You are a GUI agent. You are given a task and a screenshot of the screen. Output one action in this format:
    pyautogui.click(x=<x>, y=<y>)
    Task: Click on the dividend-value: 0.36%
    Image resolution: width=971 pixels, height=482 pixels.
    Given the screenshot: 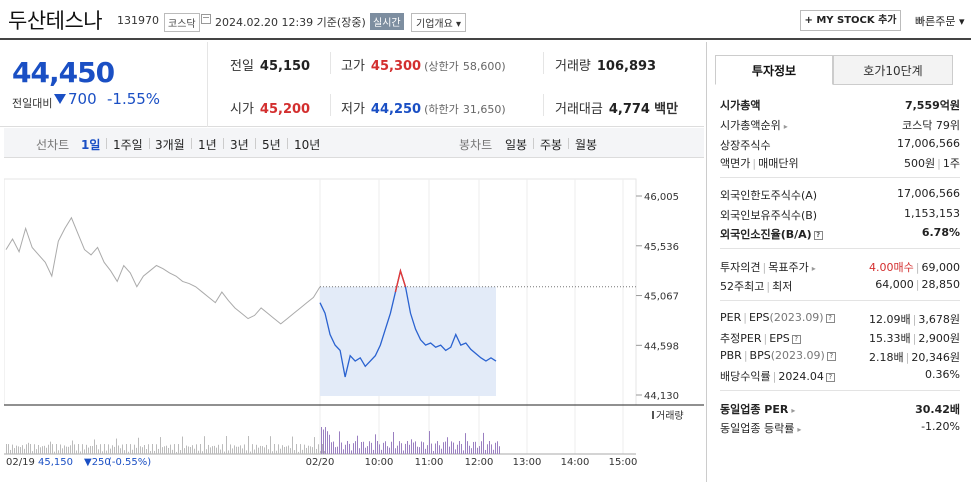 What is the action you would take?
    pyautogui.click(x=942, y=374)
    